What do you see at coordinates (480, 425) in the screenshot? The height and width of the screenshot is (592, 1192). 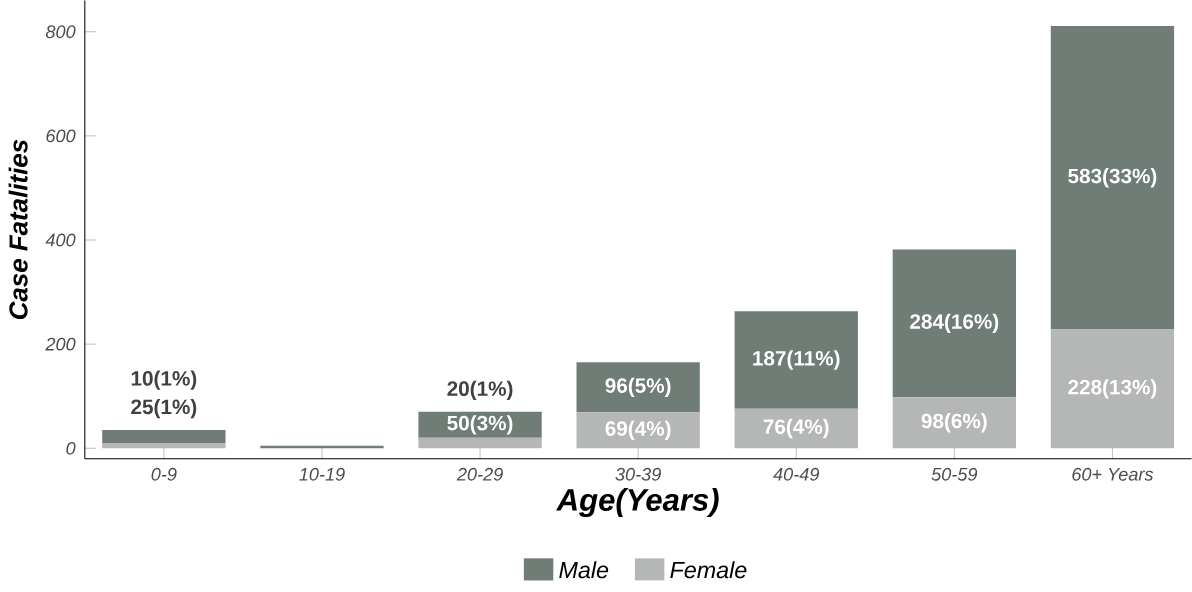 I see `data-label: 50(3%)` at bounding box center [480, 425].